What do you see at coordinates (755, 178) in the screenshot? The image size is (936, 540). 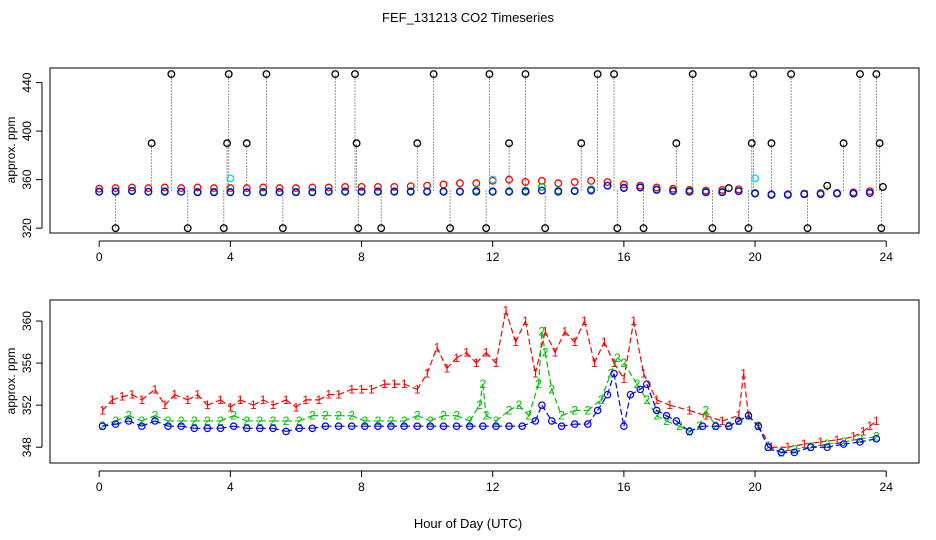 I see `top-point-cyan` at bounding box center [755, 178].